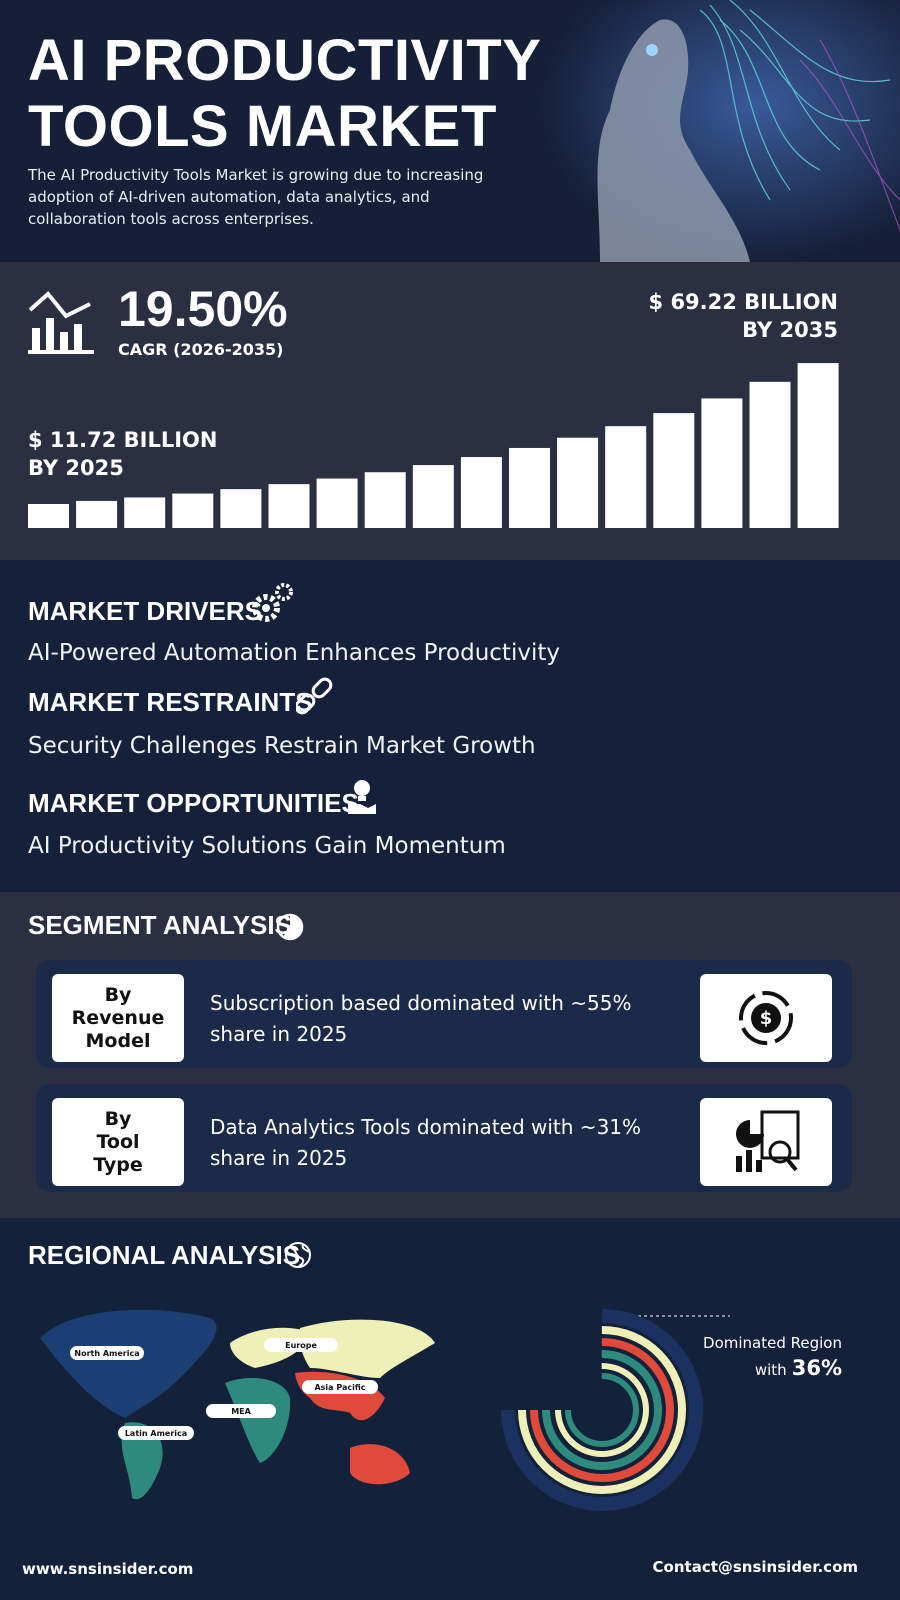 This screenshot has width=900, height=1600. I want to click on dynamics-heading: MARKET OPPORTUNITIES, so click(193, 803).